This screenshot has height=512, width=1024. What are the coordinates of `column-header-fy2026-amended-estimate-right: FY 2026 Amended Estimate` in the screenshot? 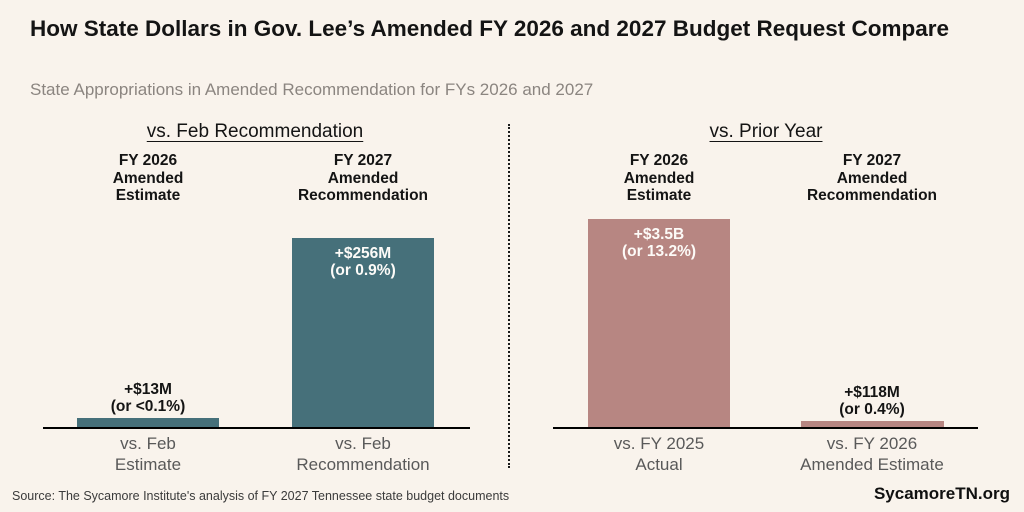 It's located at (659, 178).